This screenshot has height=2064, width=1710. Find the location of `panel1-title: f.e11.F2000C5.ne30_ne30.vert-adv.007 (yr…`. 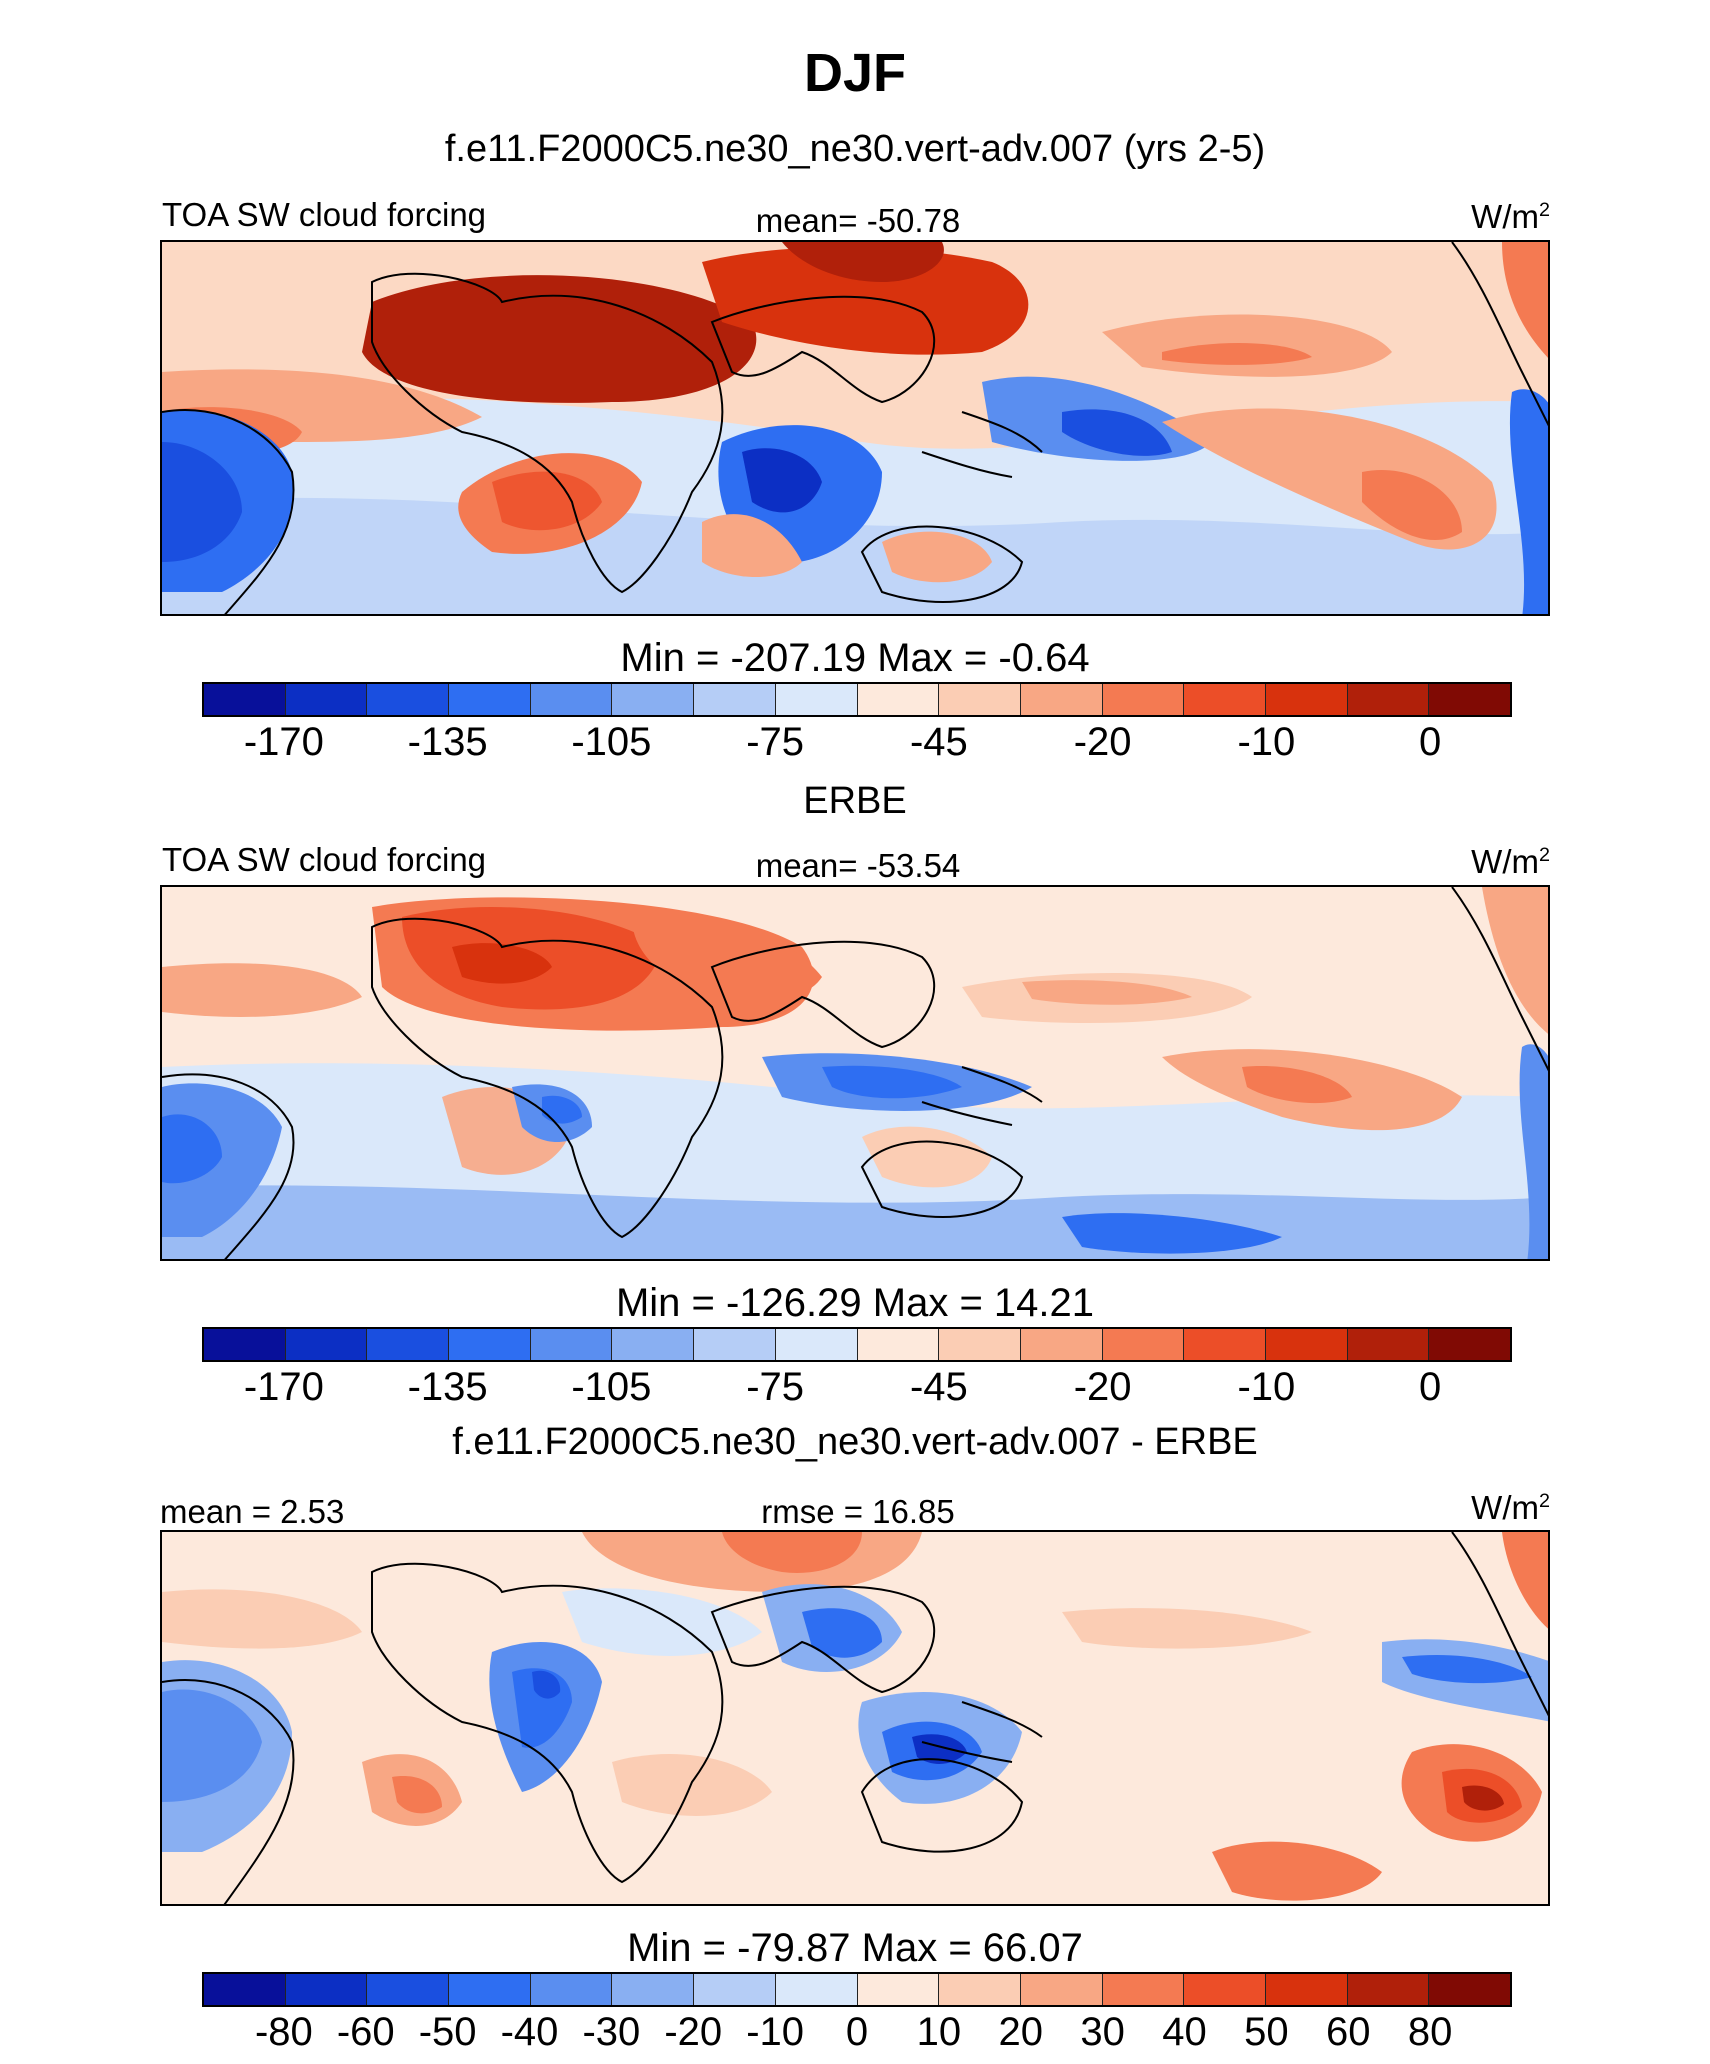

panel1-title: f.e11.F2000C5.ne30_ne30.vert-adv.007 (yr… is located at coordinates (855, 149).